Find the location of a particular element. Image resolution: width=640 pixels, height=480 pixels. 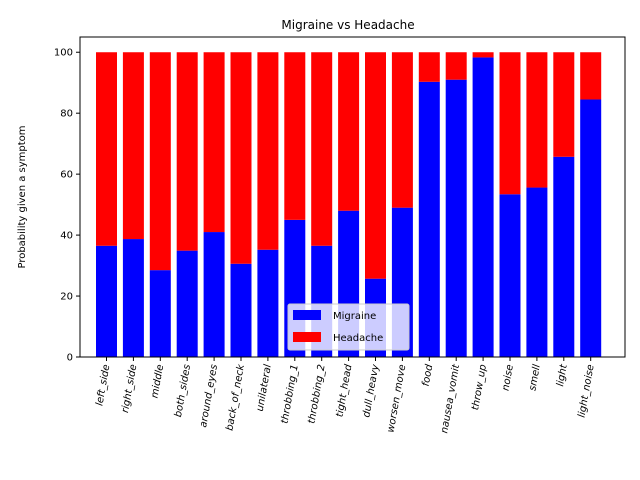

legend-label-headache: Headache is located at coordinates (358, 338).